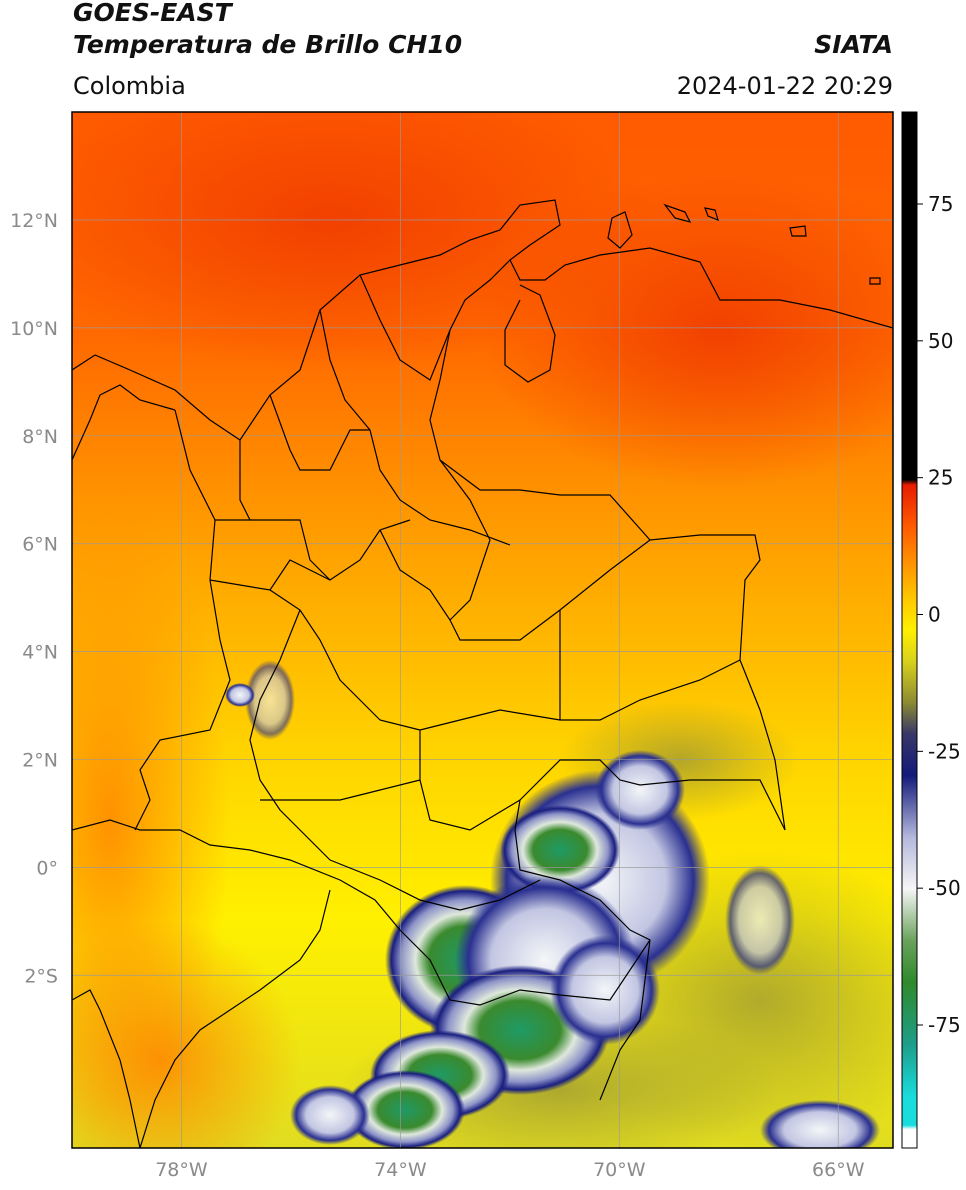 This screenshot has height=1190, width=966. I want to click on aruba-curacao-islands, so click(744, 244).